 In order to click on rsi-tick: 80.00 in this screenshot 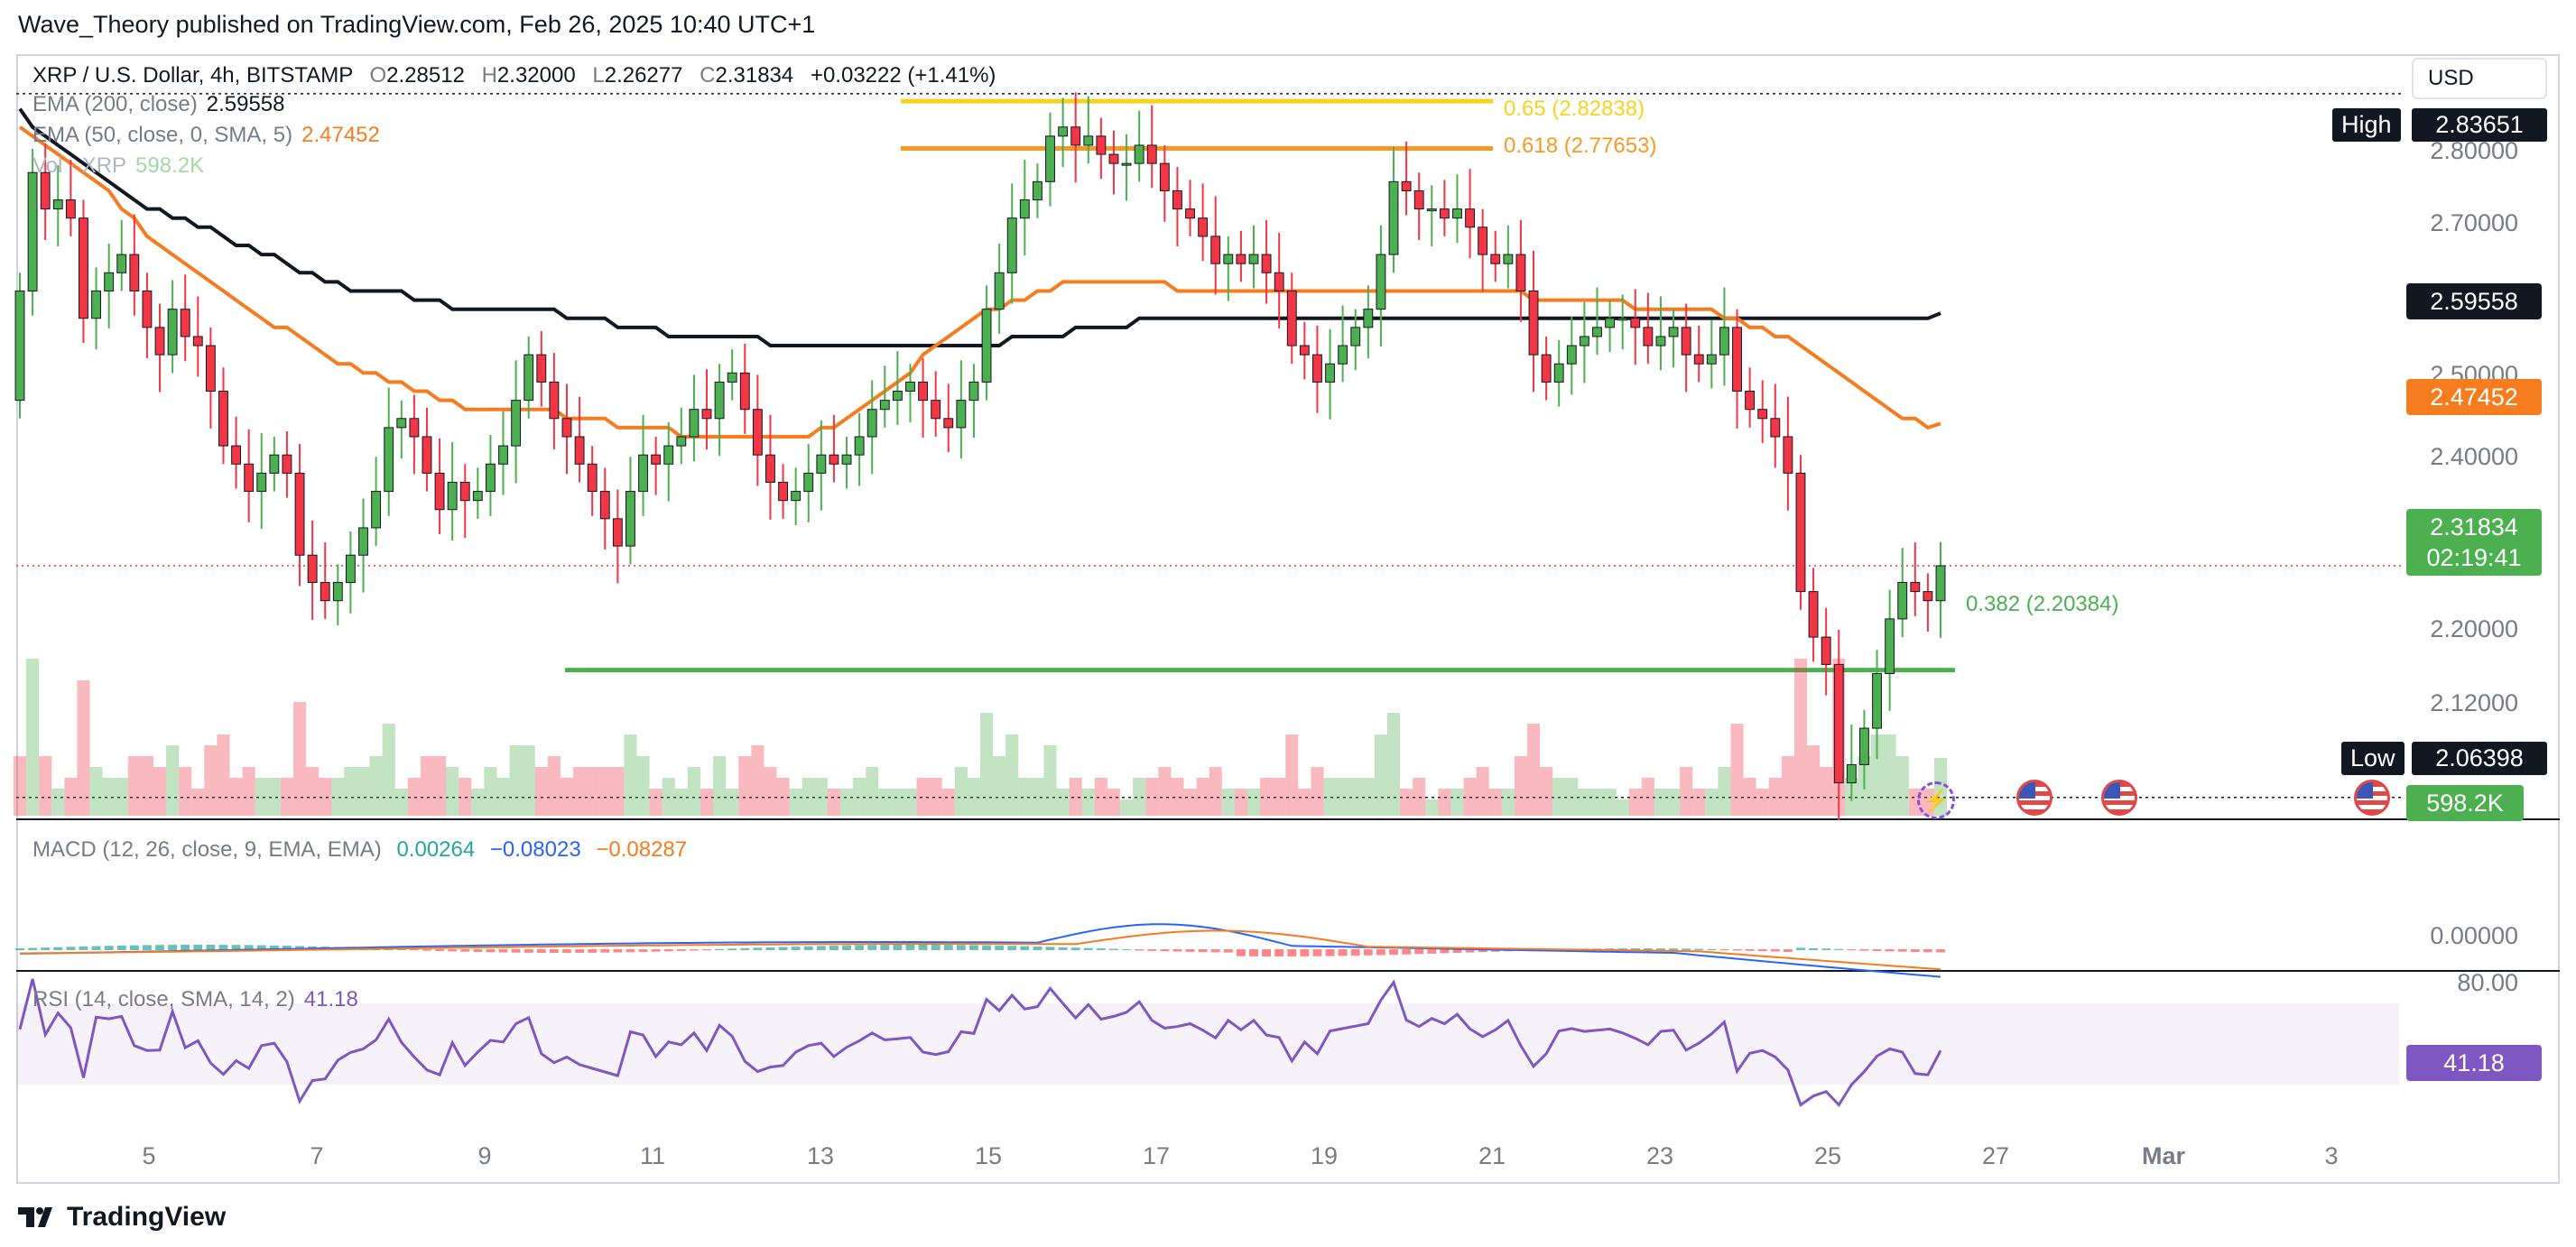, I will do `click(2487, 982)`.